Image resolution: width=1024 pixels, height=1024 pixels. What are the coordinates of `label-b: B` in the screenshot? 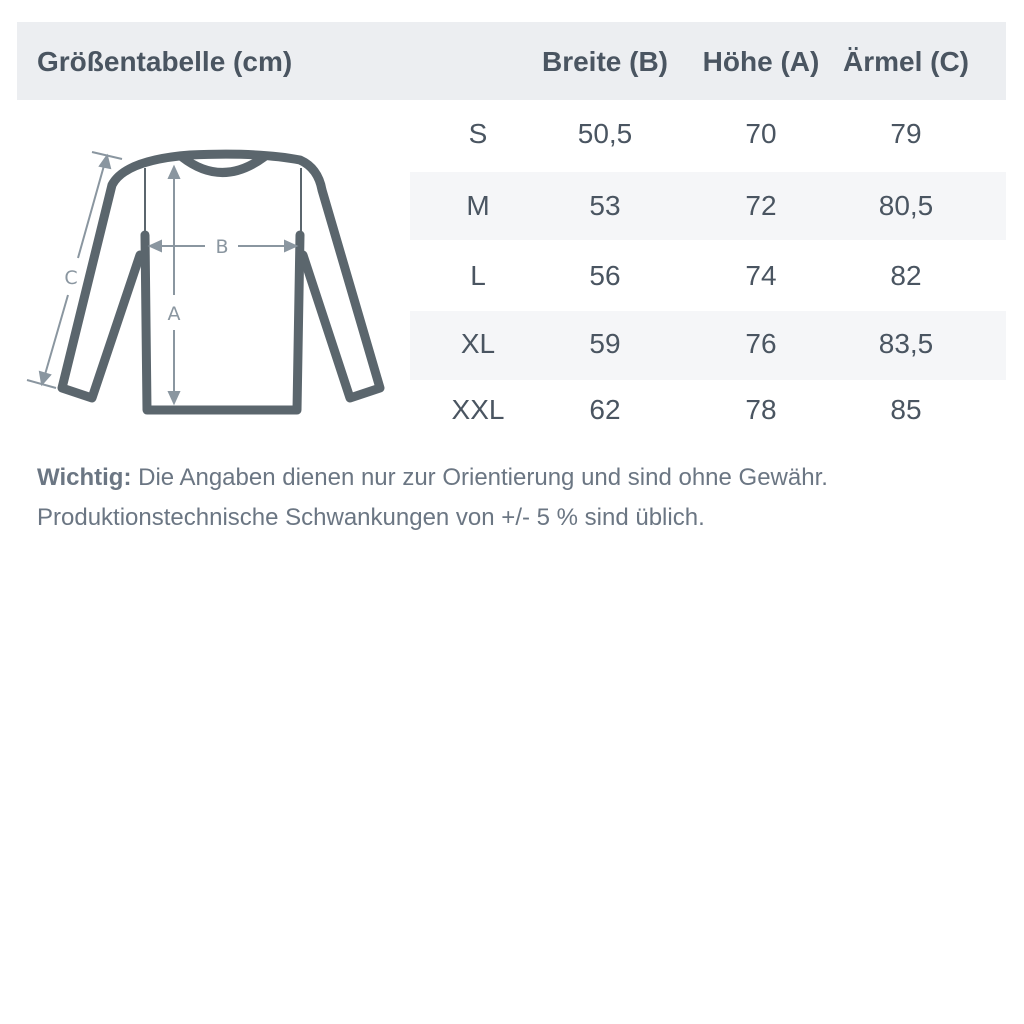 It's located at (221, 247).